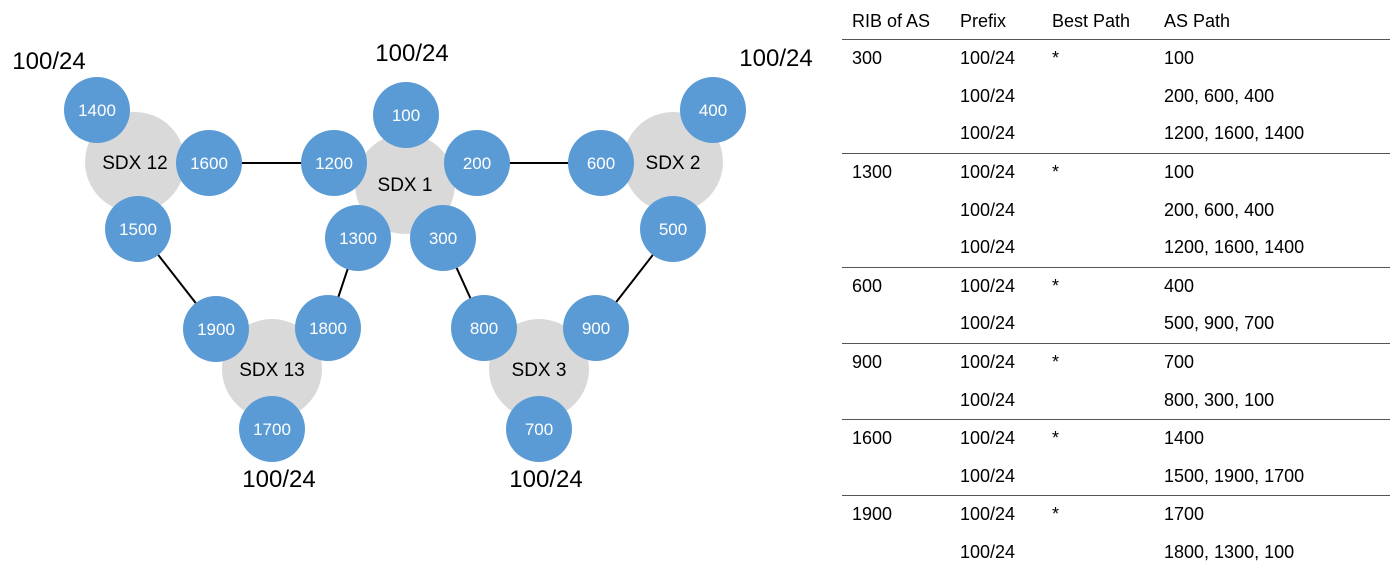 The height and width of the screenshot is (571, 1396). I want to click on as1200-label: 1200, so click(334, 163).